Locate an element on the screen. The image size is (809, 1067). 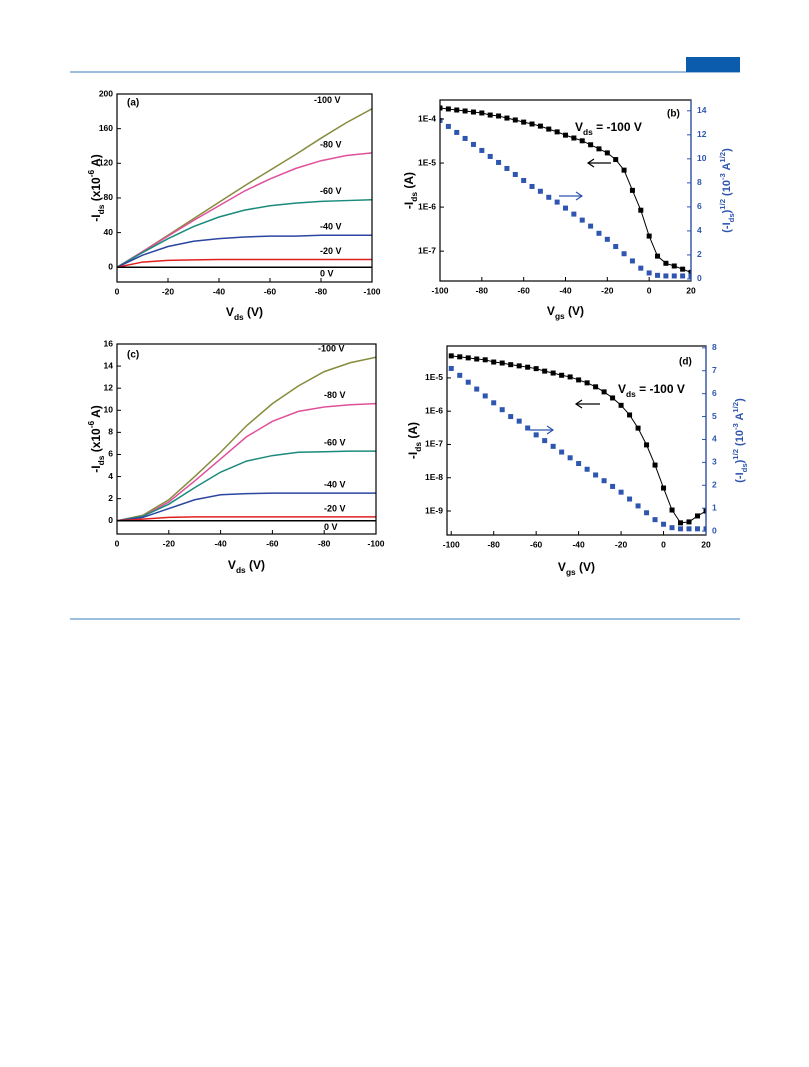
series-label: -60 V is located at coordinates (331, 191).